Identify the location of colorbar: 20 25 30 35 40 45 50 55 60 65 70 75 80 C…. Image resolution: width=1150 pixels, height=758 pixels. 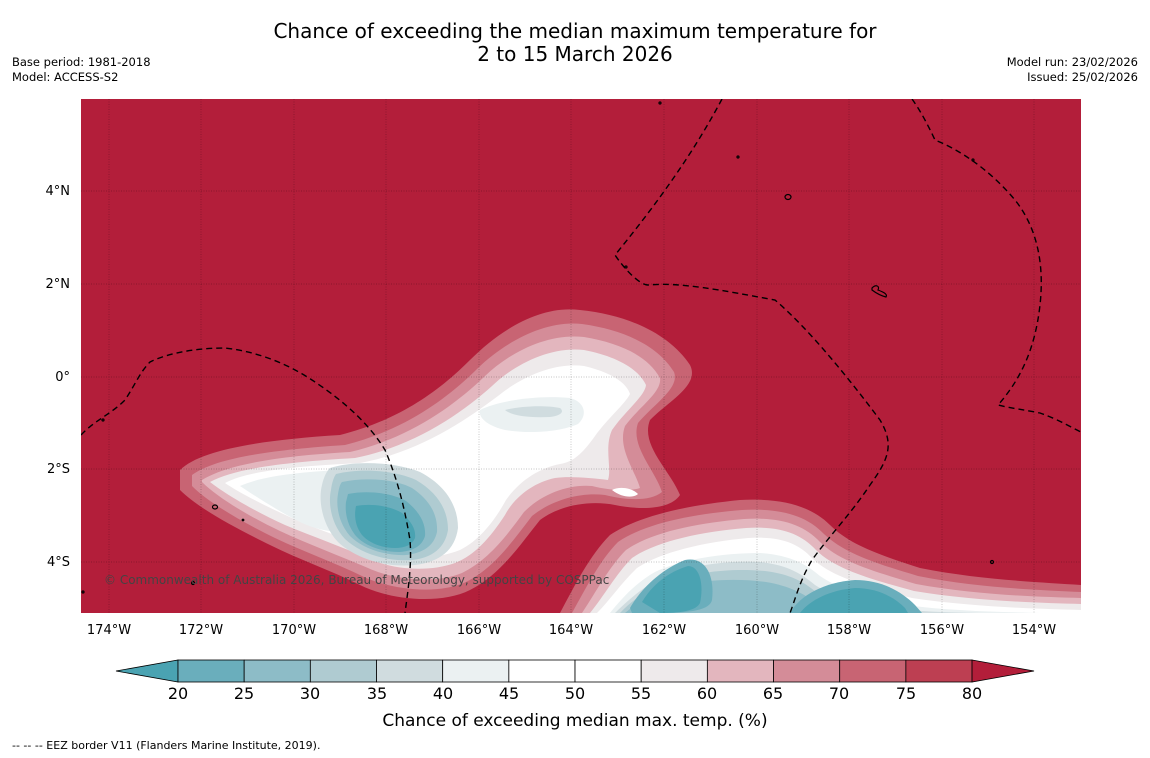
(575, 695).